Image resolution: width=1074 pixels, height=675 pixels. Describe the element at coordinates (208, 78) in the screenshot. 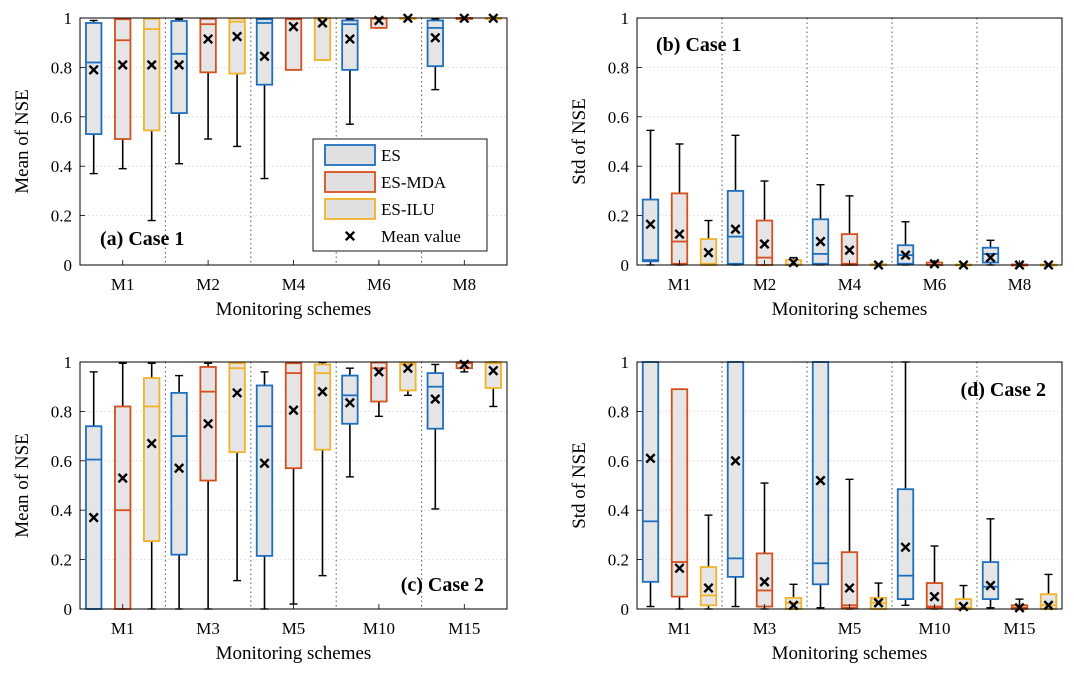

I see `box-es-mda-m2` at that location.